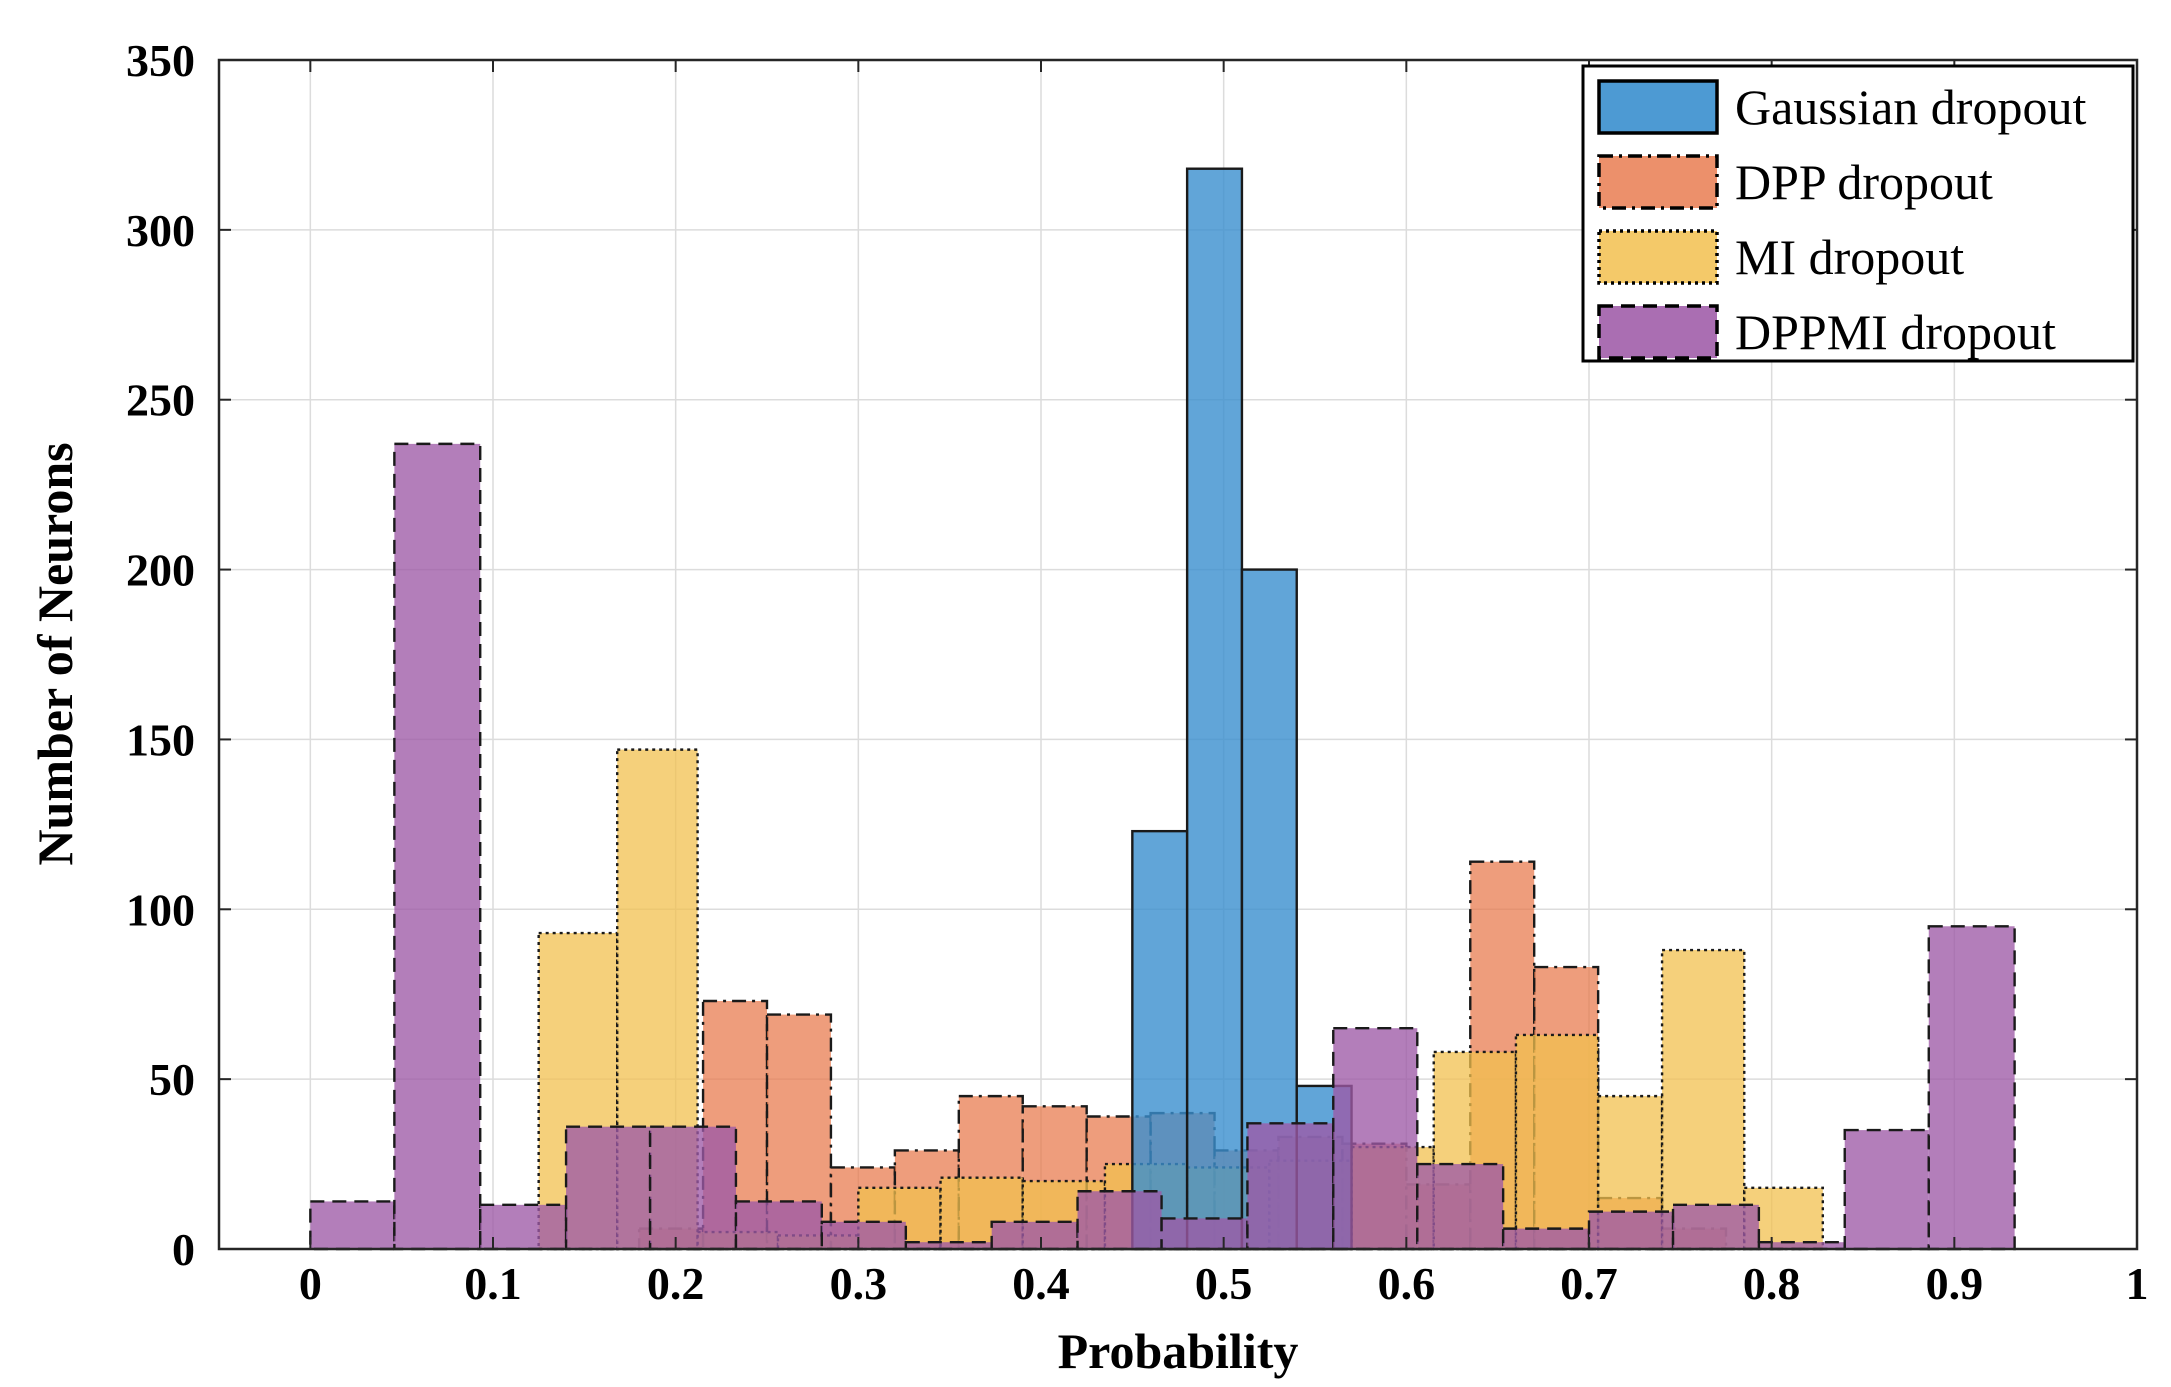 Image resolution: width=2171 pixels, height=1387 pixels. Describe the element at coordinates (2137, 1283) in the screenshot. I see `x-tick-label: 1` at that location.